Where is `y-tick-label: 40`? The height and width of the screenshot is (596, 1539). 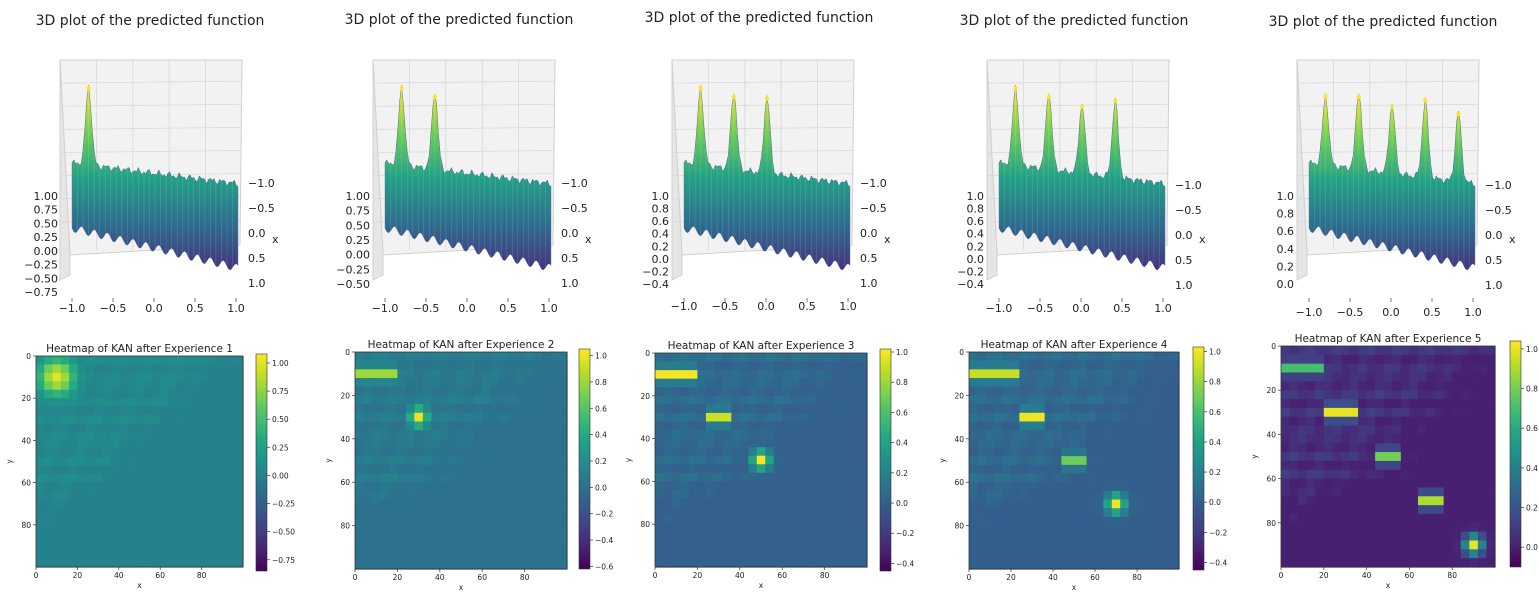
y-tick-label: 40 is located at coordinates (1271, 434).